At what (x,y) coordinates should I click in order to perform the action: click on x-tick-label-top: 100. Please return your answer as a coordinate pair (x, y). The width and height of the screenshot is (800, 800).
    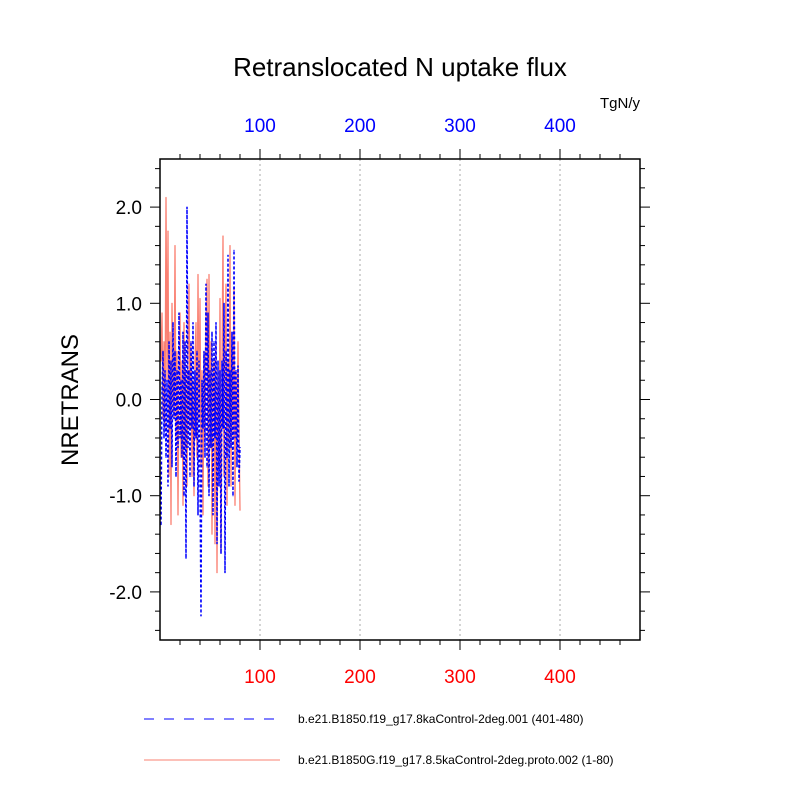
    Looking at the image, I should click on (260, 126).